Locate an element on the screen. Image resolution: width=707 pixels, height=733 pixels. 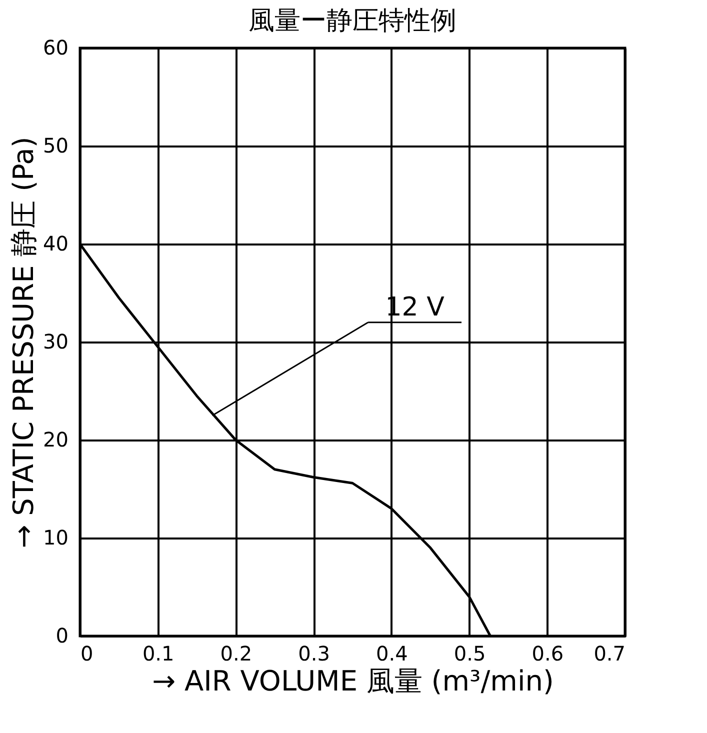
x-tick-label: 0 is located at coordinates (87, 654).